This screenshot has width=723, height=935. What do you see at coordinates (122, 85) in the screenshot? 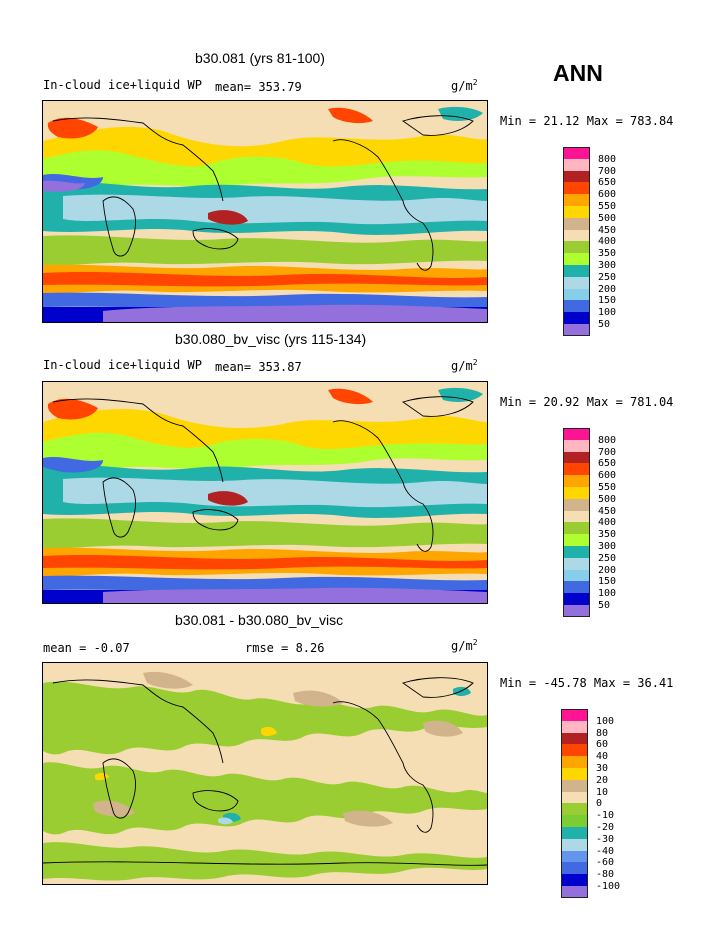
I see `panel1-variable-label: In-cloud ice+liquid WP` at bounding box center [122, 85].